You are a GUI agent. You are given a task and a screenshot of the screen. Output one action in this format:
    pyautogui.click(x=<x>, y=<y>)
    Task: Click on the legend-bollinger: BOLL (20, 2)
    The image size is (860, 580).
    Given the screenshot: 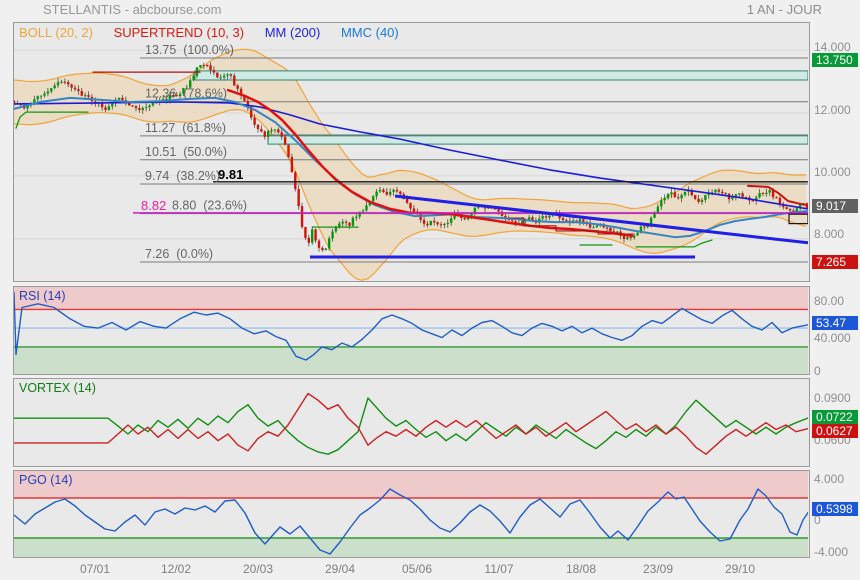 What is the action you would take?
    pyautogui.click(x=56, y=32)
    